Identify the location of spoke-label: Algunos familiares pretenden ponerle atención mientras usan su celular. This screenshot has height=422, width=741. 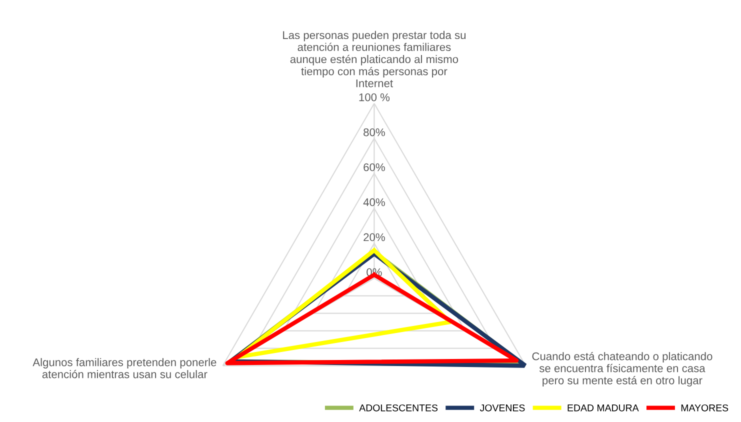
(124, 368).